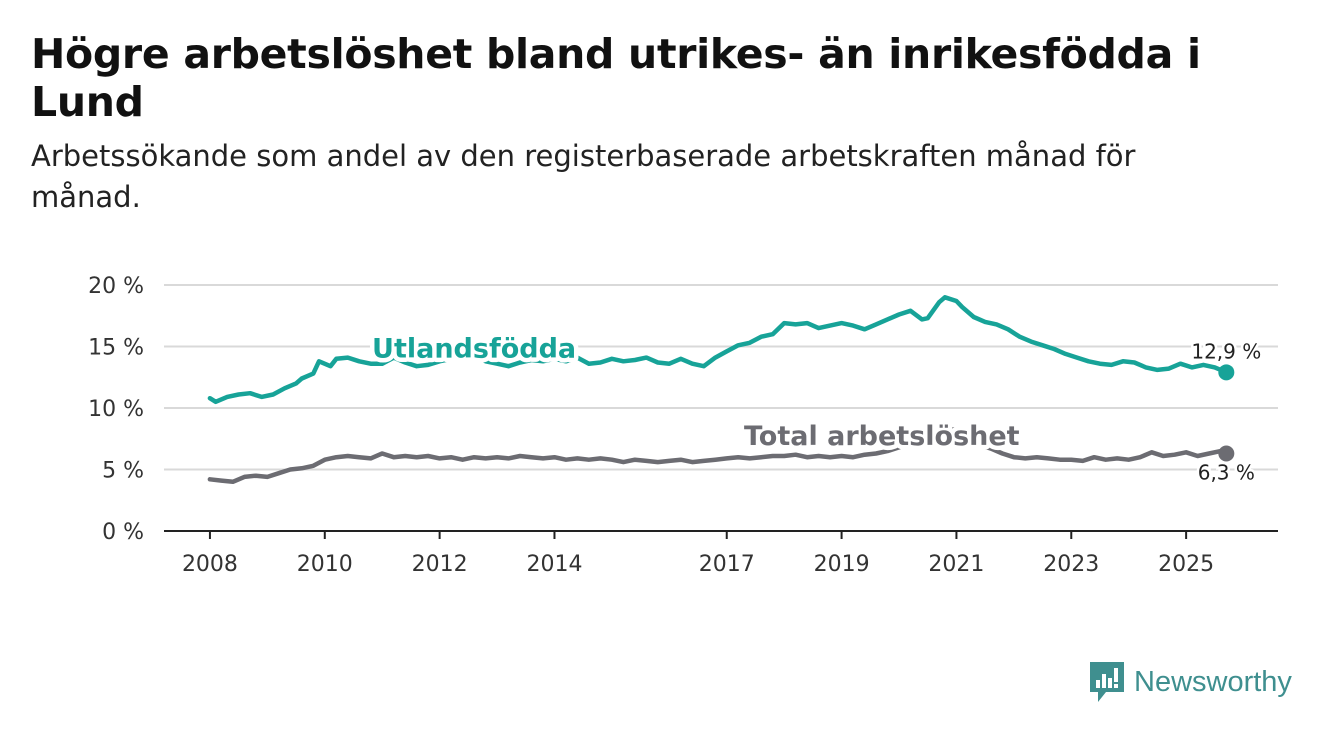  Describe the element at coordinates (116, 409) in the screenshot. I see `y-tick-label: 10 %` at that location.